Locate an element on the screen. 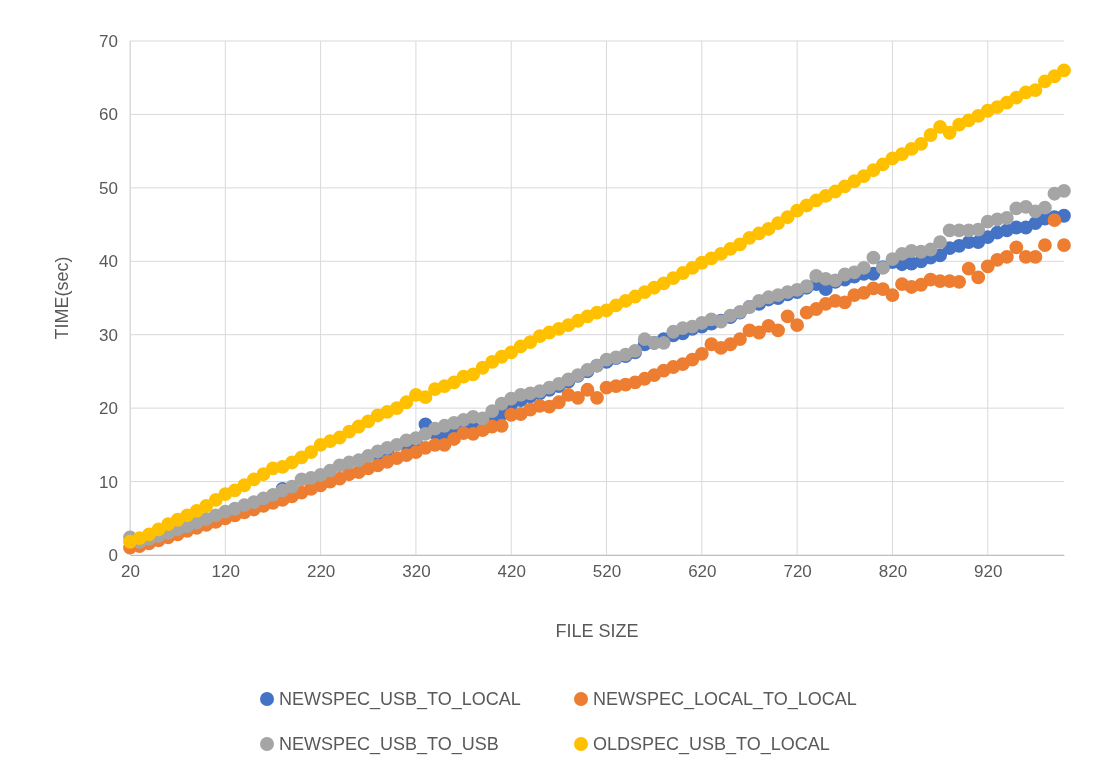 The height and width of the screenshot is (771, 1113). x-tick-label: 720 is located at coordinates (797, 572).